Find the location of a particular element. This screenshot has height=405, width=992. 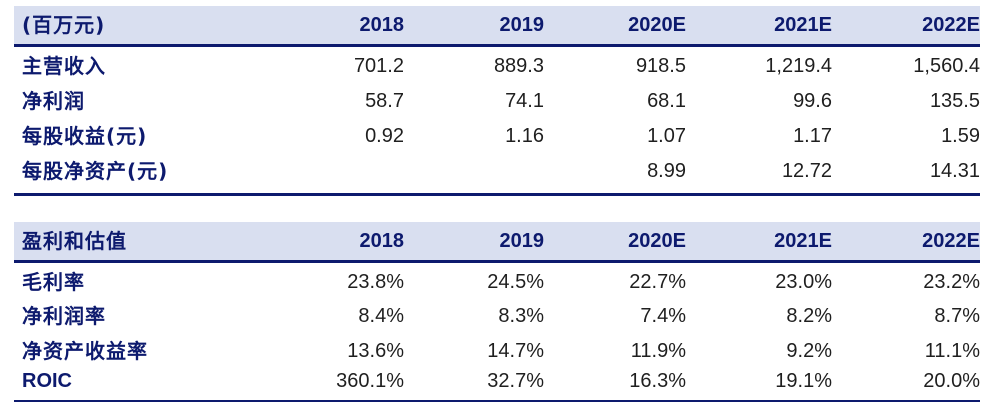

table2-header-2020e: 2020E is located at coordinates (657, 241).